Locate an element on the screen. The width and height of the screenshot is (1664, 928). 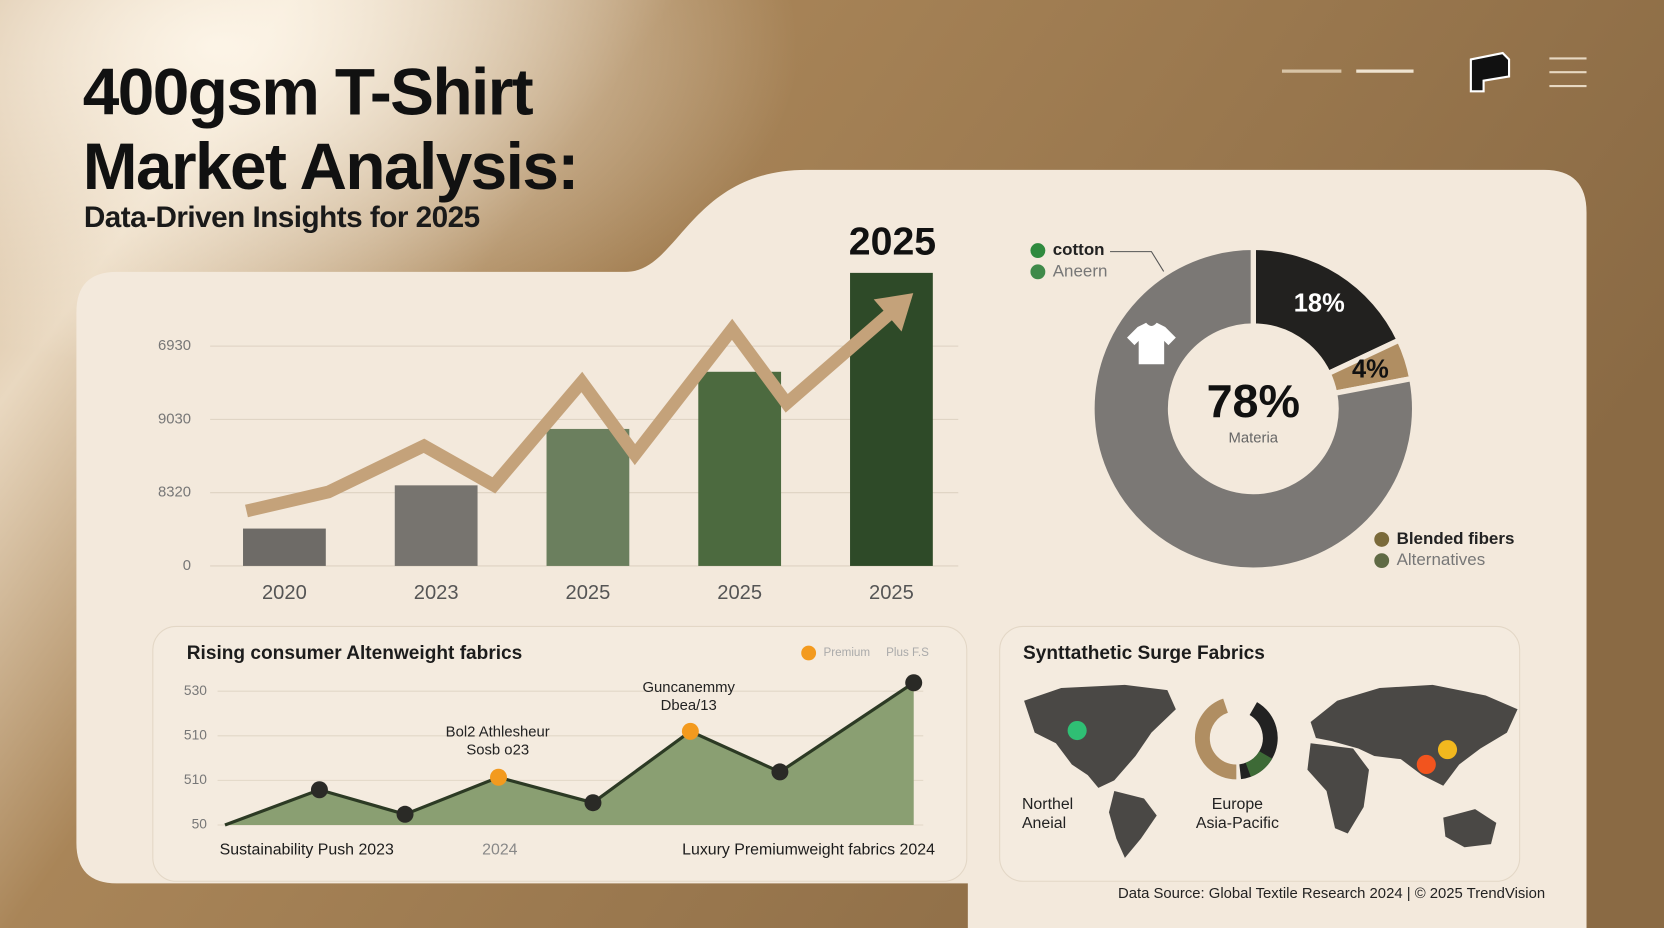
legend-label: Plus F.S is located at coordinates (907, 652).